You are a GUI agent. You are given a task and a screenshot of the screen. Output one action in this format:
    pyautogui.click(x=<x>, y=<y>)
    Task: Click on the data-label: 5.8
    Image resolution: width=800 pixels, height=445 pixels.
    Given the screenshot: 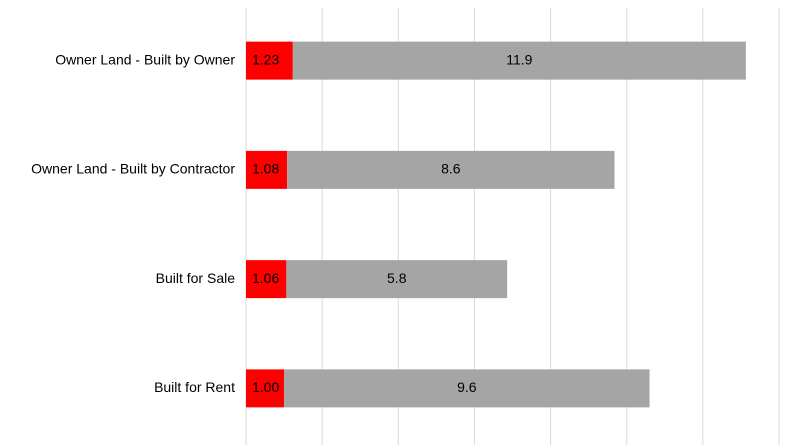 What is the action you would take?
    pyautogui.click(x=397, y=278)
    